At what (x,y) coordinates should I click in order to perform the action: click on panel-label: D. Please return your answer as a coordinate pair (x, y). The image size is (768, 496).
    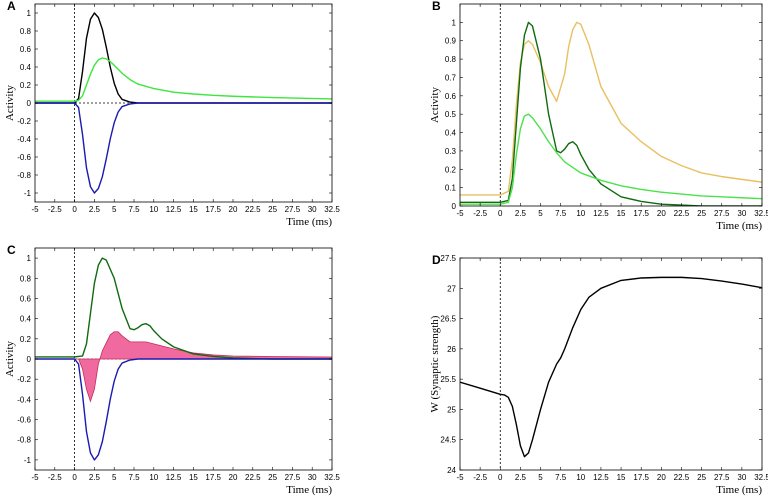
    Looking at the image, I should click on (436, 260).